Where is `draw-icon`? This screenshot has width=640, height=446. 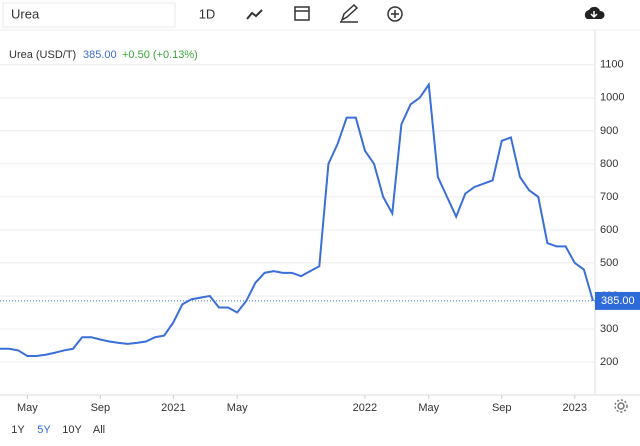 draw-icon is located at coordinates (349, 13).